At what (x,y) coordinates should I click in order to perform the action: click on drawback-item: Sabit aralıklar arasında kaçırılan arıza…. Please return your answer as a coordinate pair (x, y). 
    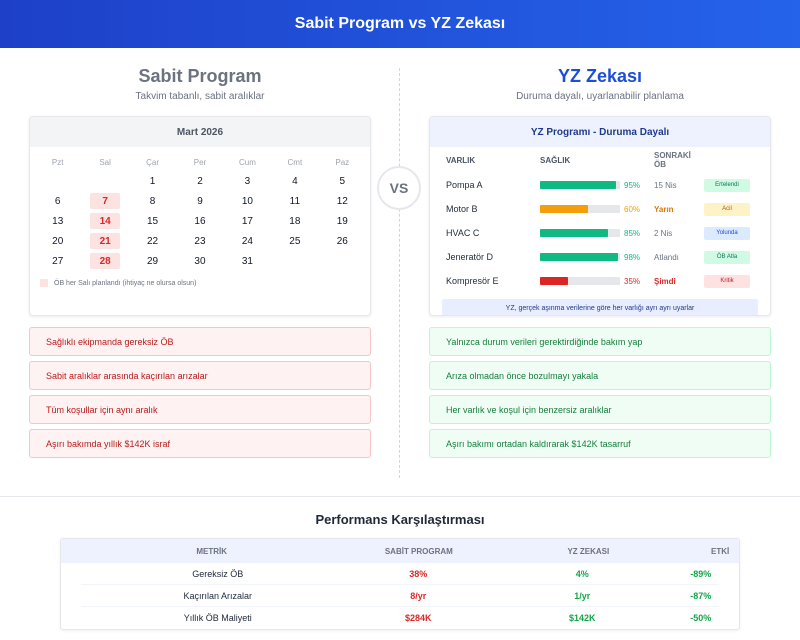
    Looking at the image, I should click on (200, 375).